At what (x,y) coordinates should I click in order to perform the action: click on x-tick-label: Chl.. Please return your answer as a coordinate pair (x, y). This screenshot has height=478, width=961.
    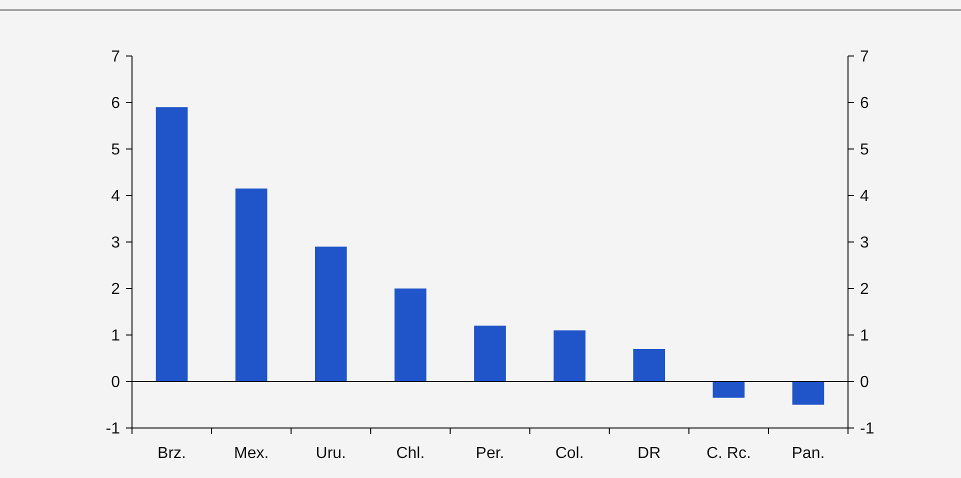
    Looking at the image, I should click on (410, 453).